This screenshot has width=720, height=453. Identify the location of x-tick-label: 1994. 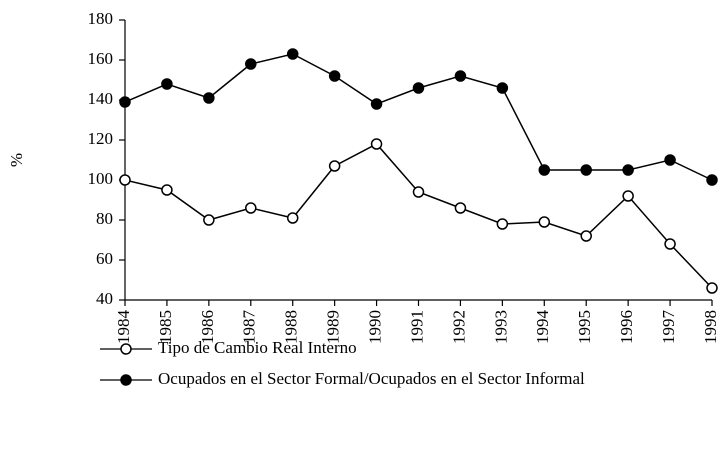
(542, 327).